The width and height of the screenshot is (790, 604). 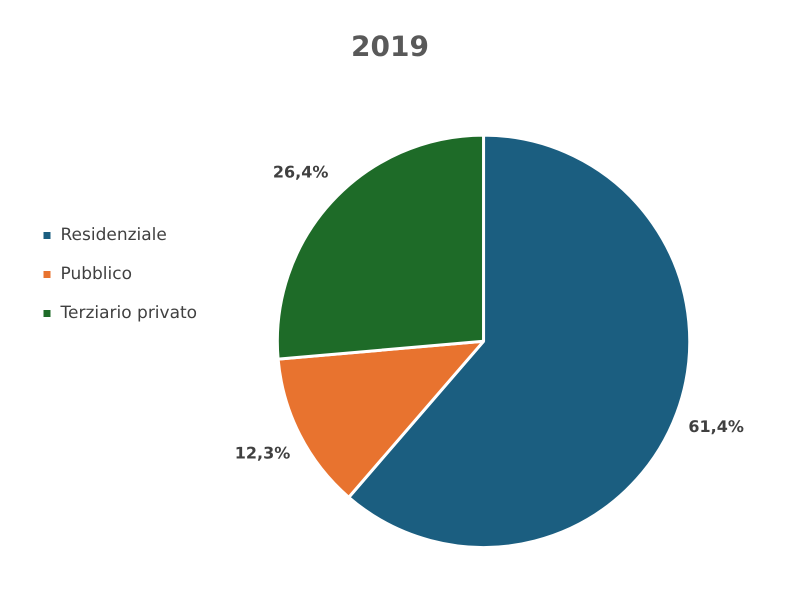 I want to click on data-label: 26,4%, so click(x=300, y=172).